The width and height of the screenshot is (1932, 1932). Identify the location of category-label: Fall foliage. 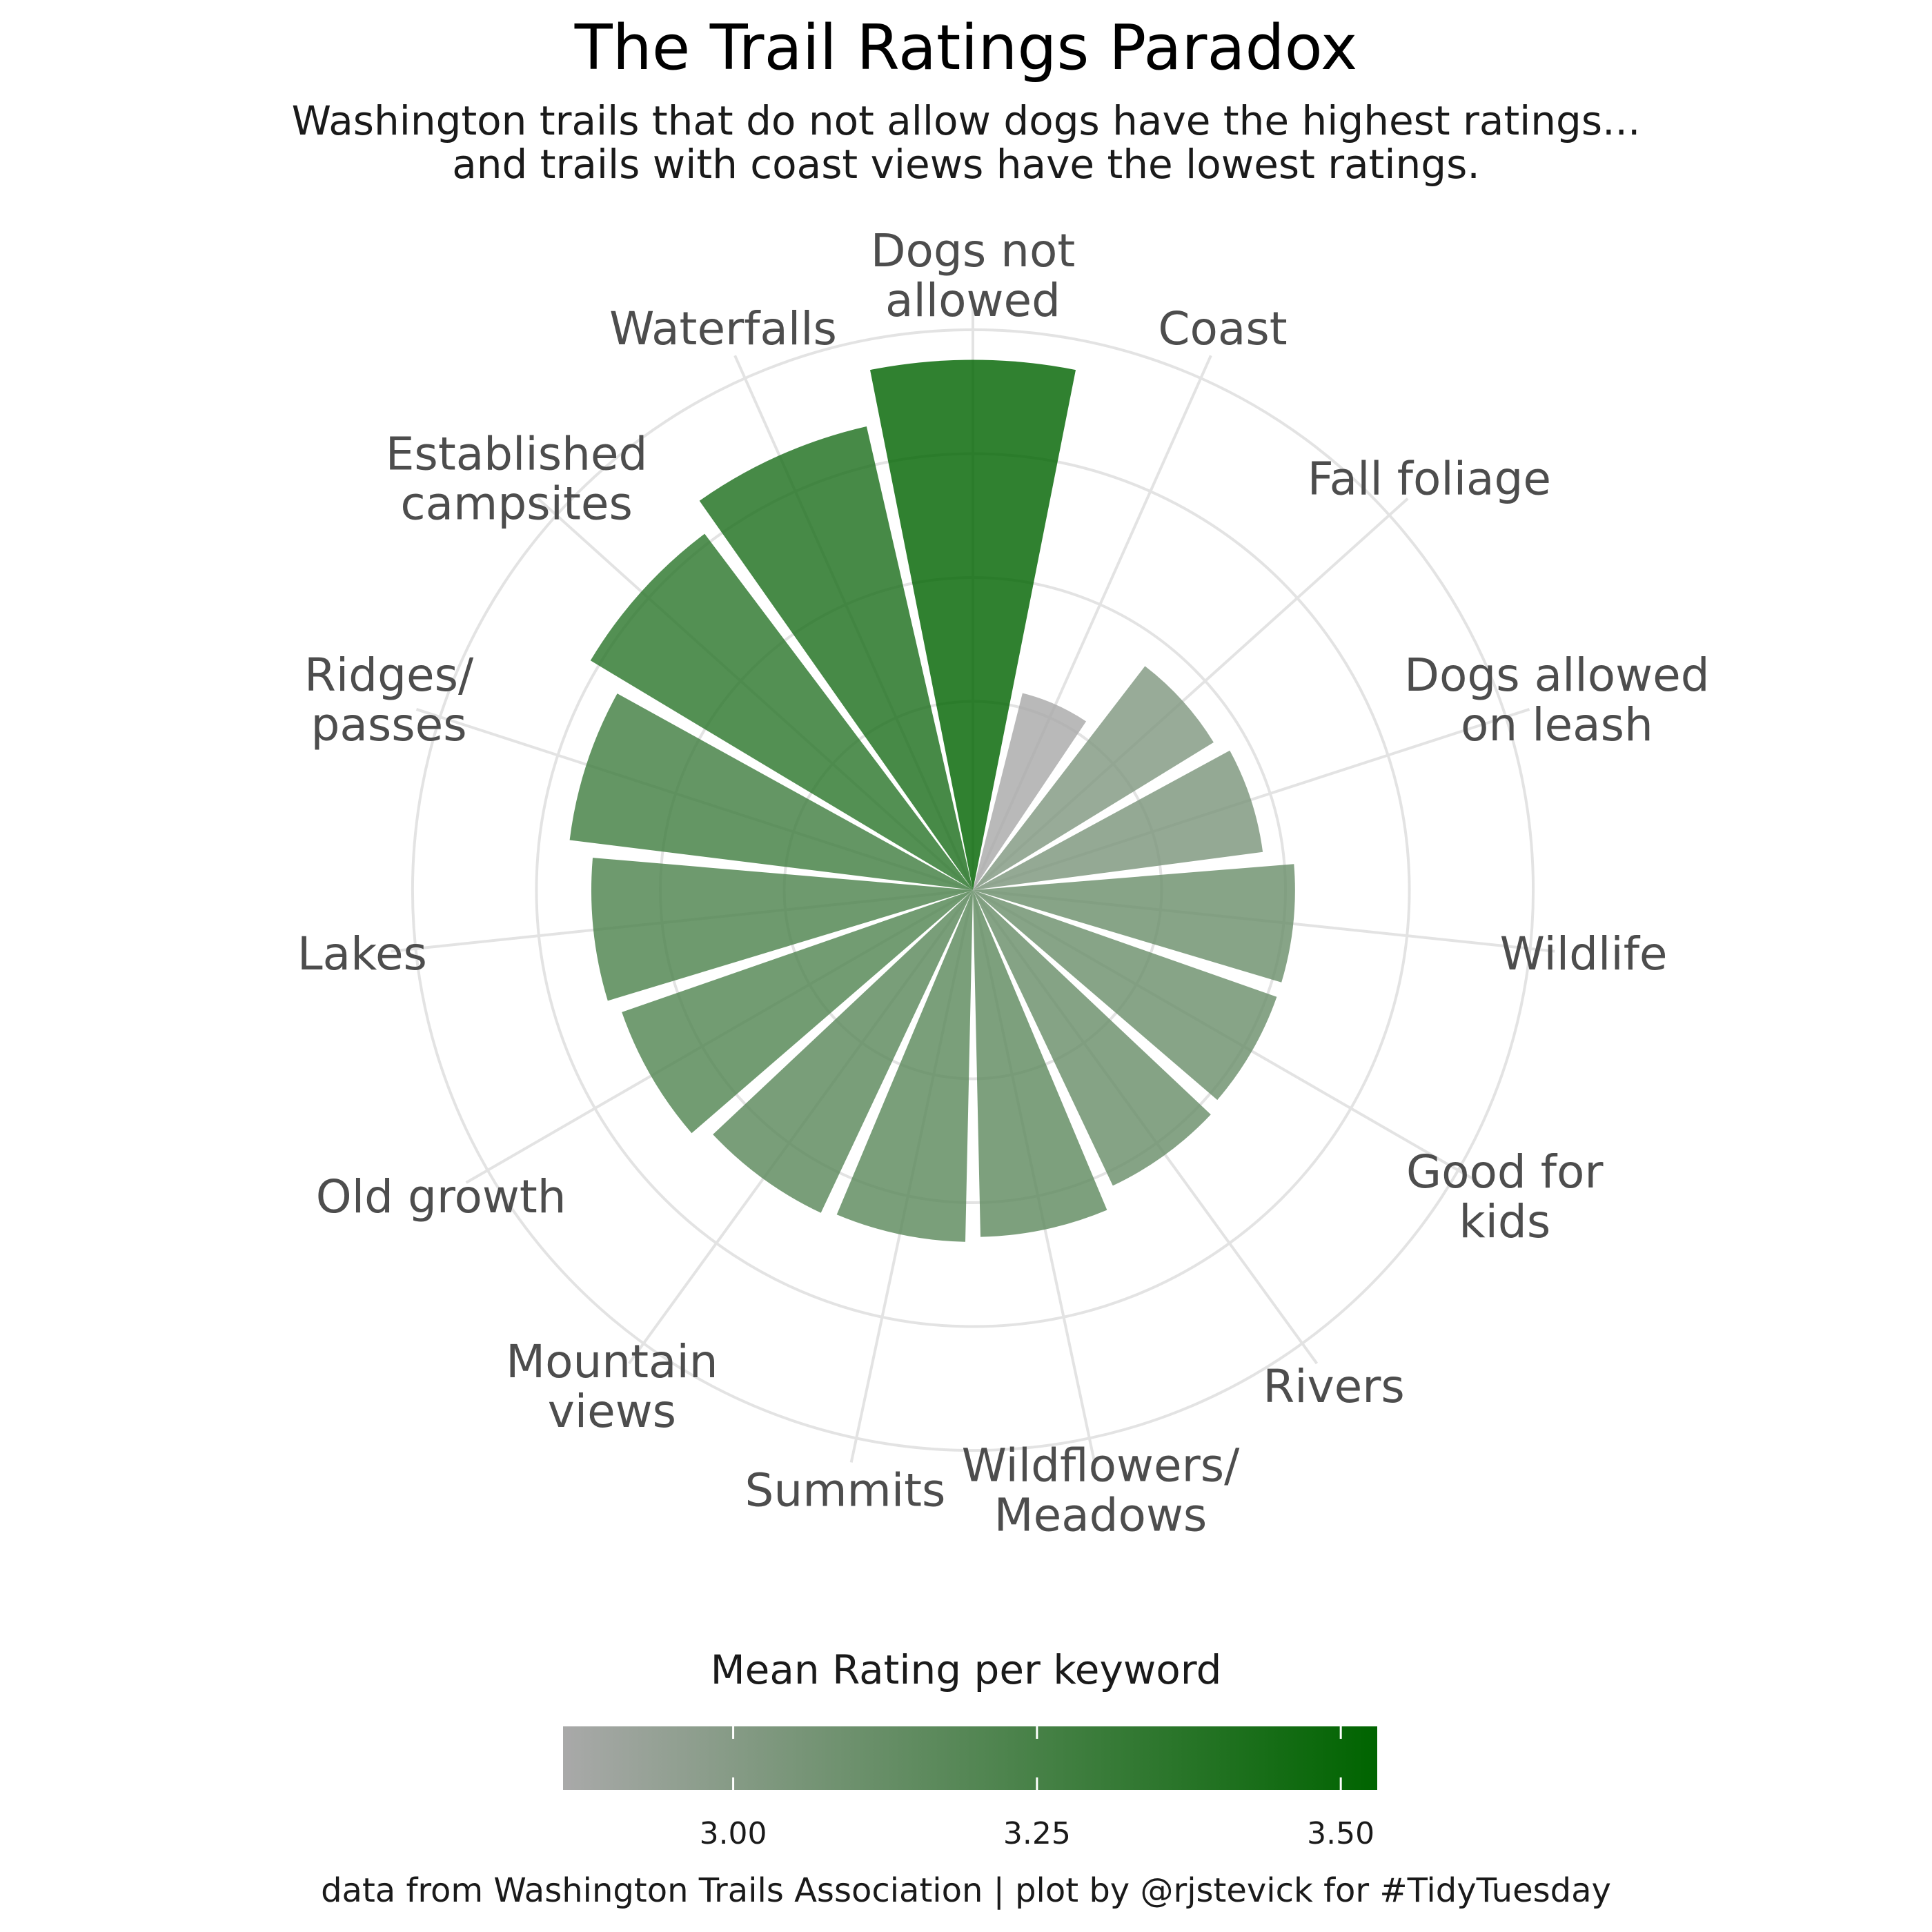
(1429, 479).